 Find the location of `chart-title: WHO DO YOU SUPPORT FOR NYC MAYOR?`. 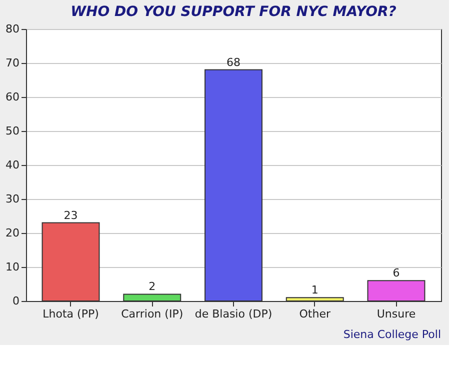

chart-title: WHO DO YOU SUPPORT FOR NYC MAYOR? is located at coordinates (233, 12).